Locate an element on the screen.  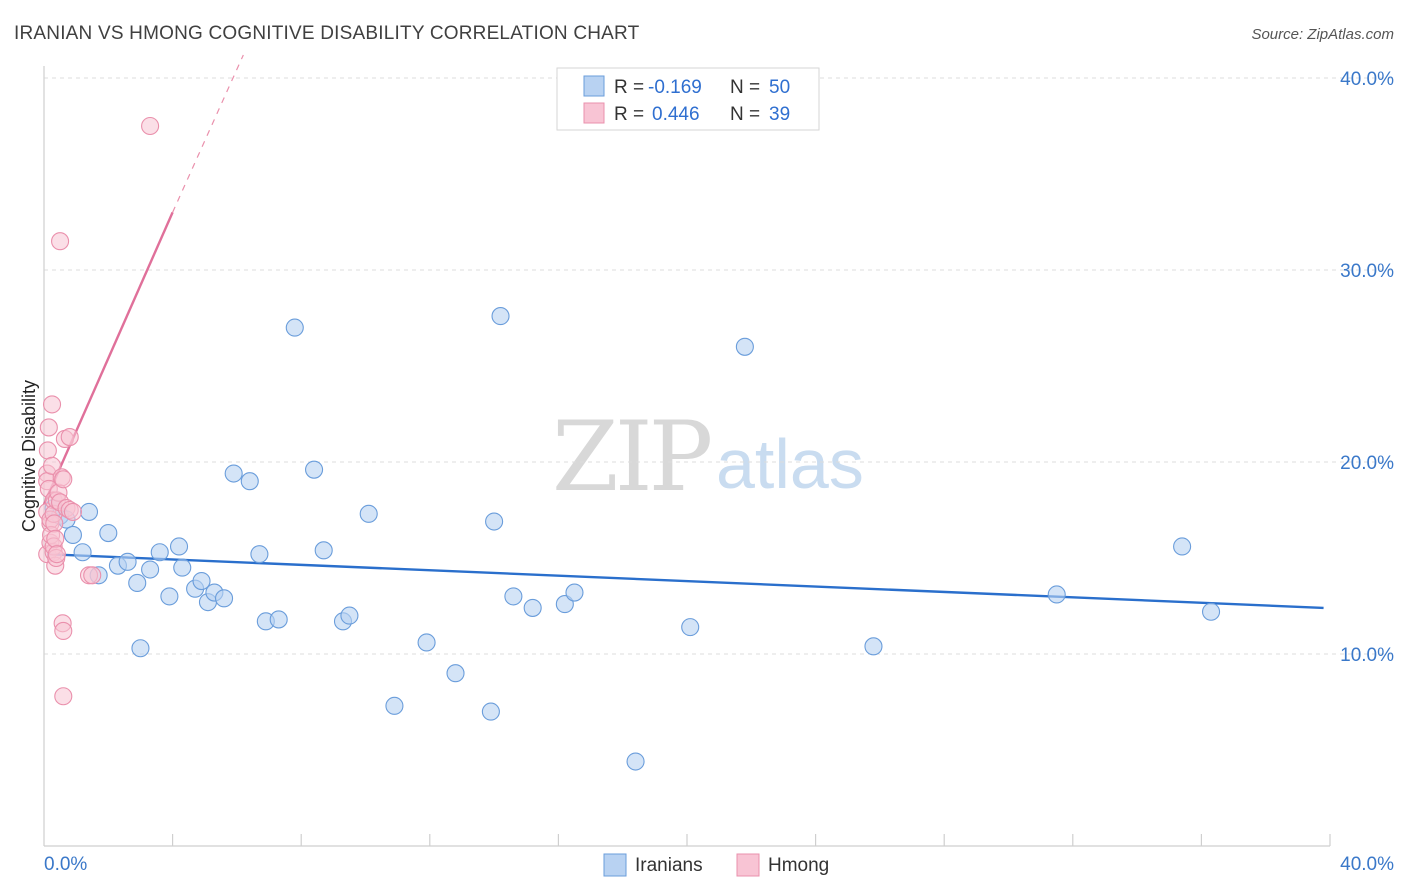
bottom-legend-label-iranians: Iranians is located at coordinates (669, 865).